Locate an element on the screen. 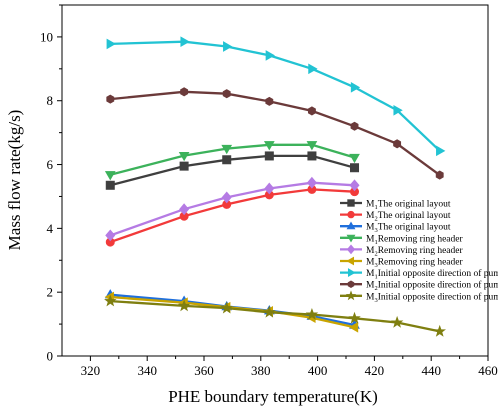 Image resolution: width=498 pixels, height=409 pixels. legend-item: M3The original layout is located at coordinates (395, 228).